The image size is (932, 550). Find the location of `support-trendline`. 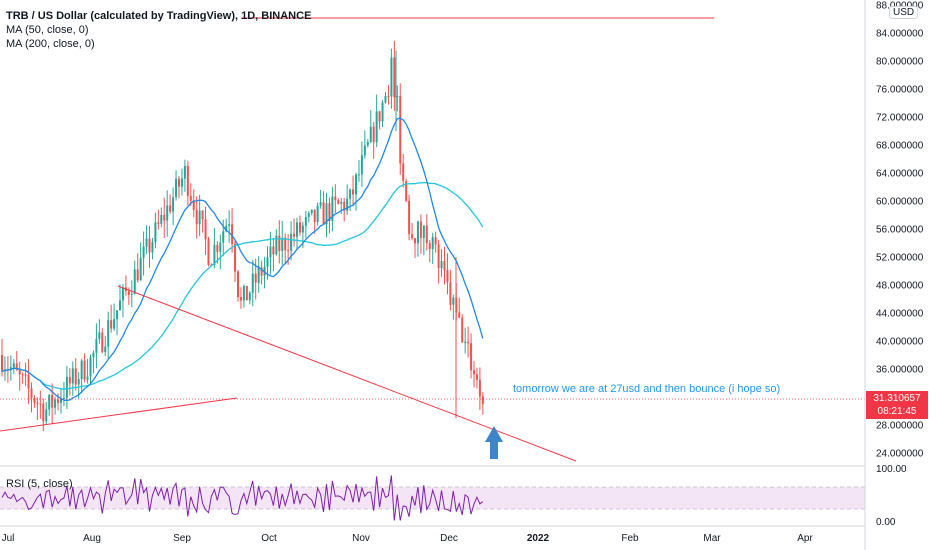

support-trendline is located at coordinates (119, 414).